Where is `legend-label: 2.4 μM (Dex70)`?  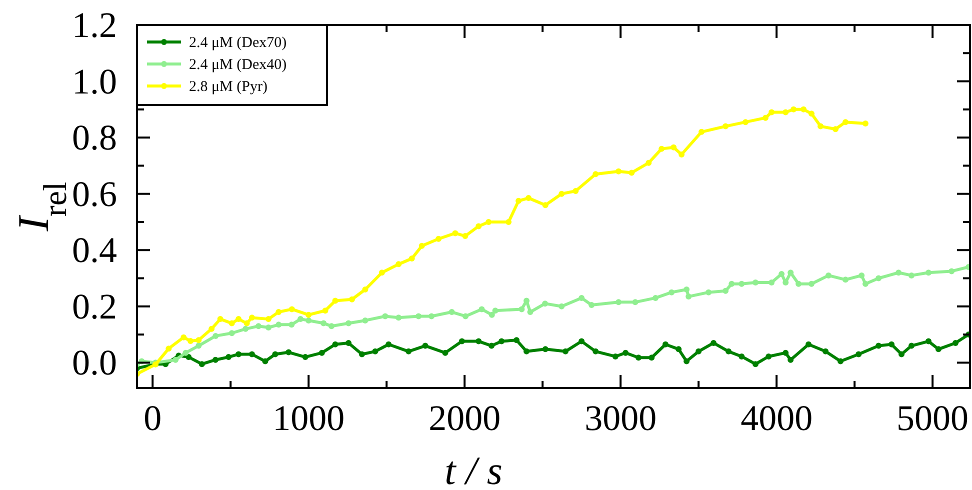 legend-label: 2.4 μM (Dex70) is located at coordinates (238, 43).